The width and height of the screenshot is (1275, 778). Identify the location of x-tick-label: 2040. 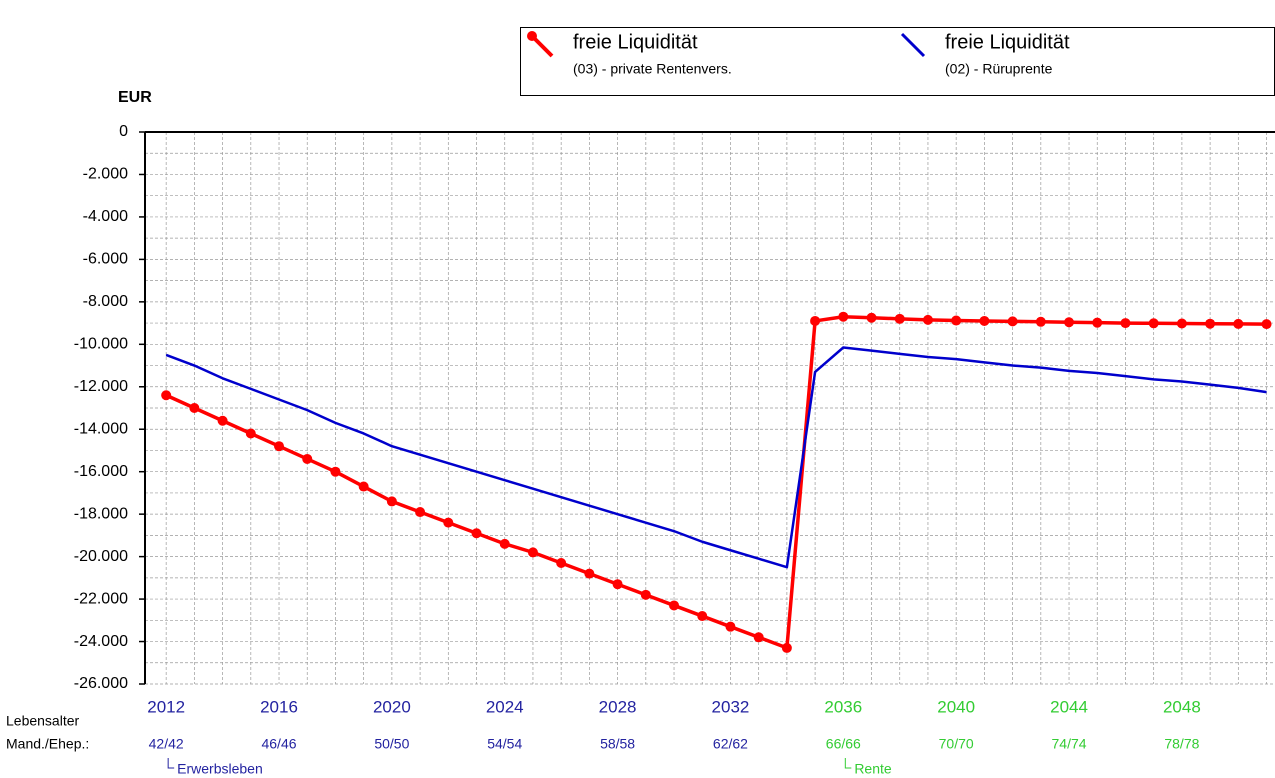
(956, 706).